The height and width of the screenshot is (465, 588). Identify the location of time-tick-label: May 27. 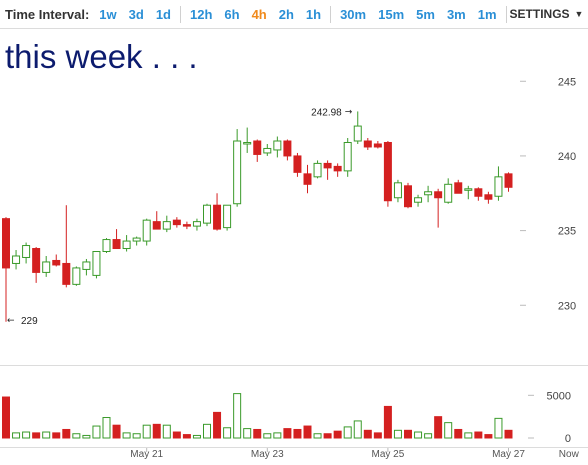
(508, 454).